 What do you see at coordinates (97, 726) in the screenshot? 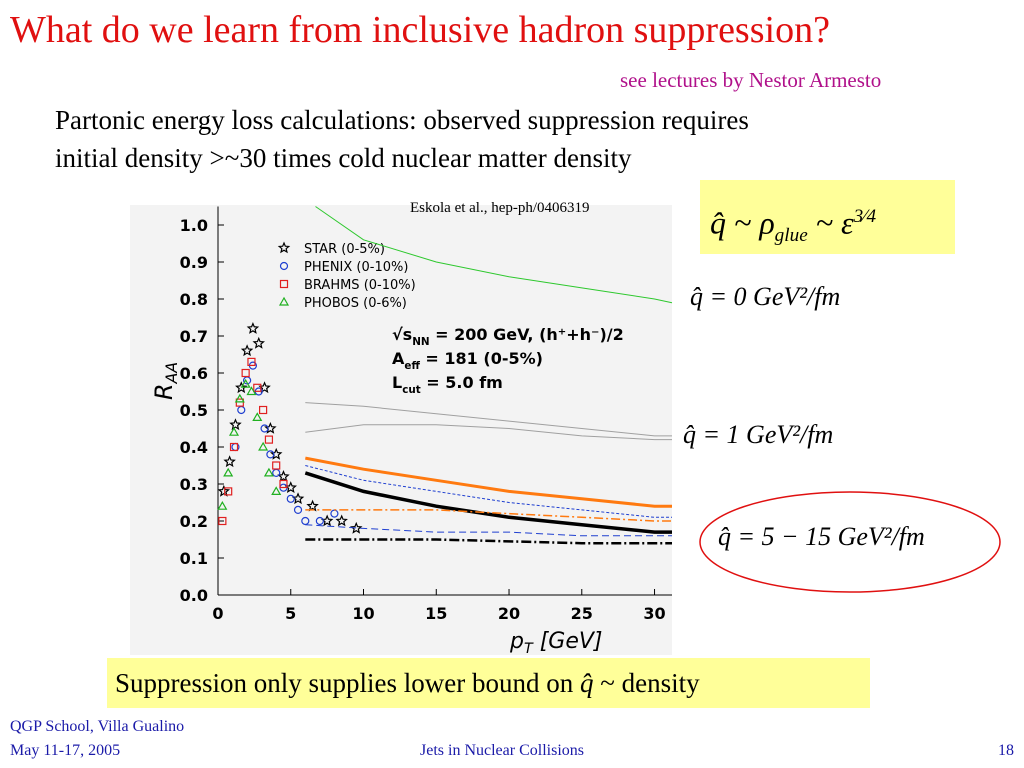
I see `footer-left: QGP School, Villa Gualino` at bounding box center [97, 726].